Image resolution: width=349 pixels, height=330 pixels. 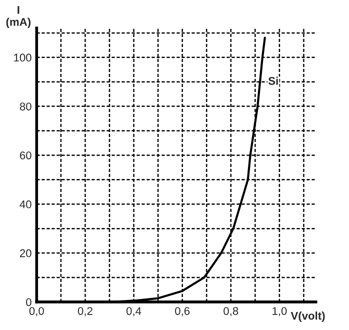 What do you see at coordinates (18, 17) in the screenshot?
I see `y-axis-title: I (mA)` at bounding box center [18, 17].